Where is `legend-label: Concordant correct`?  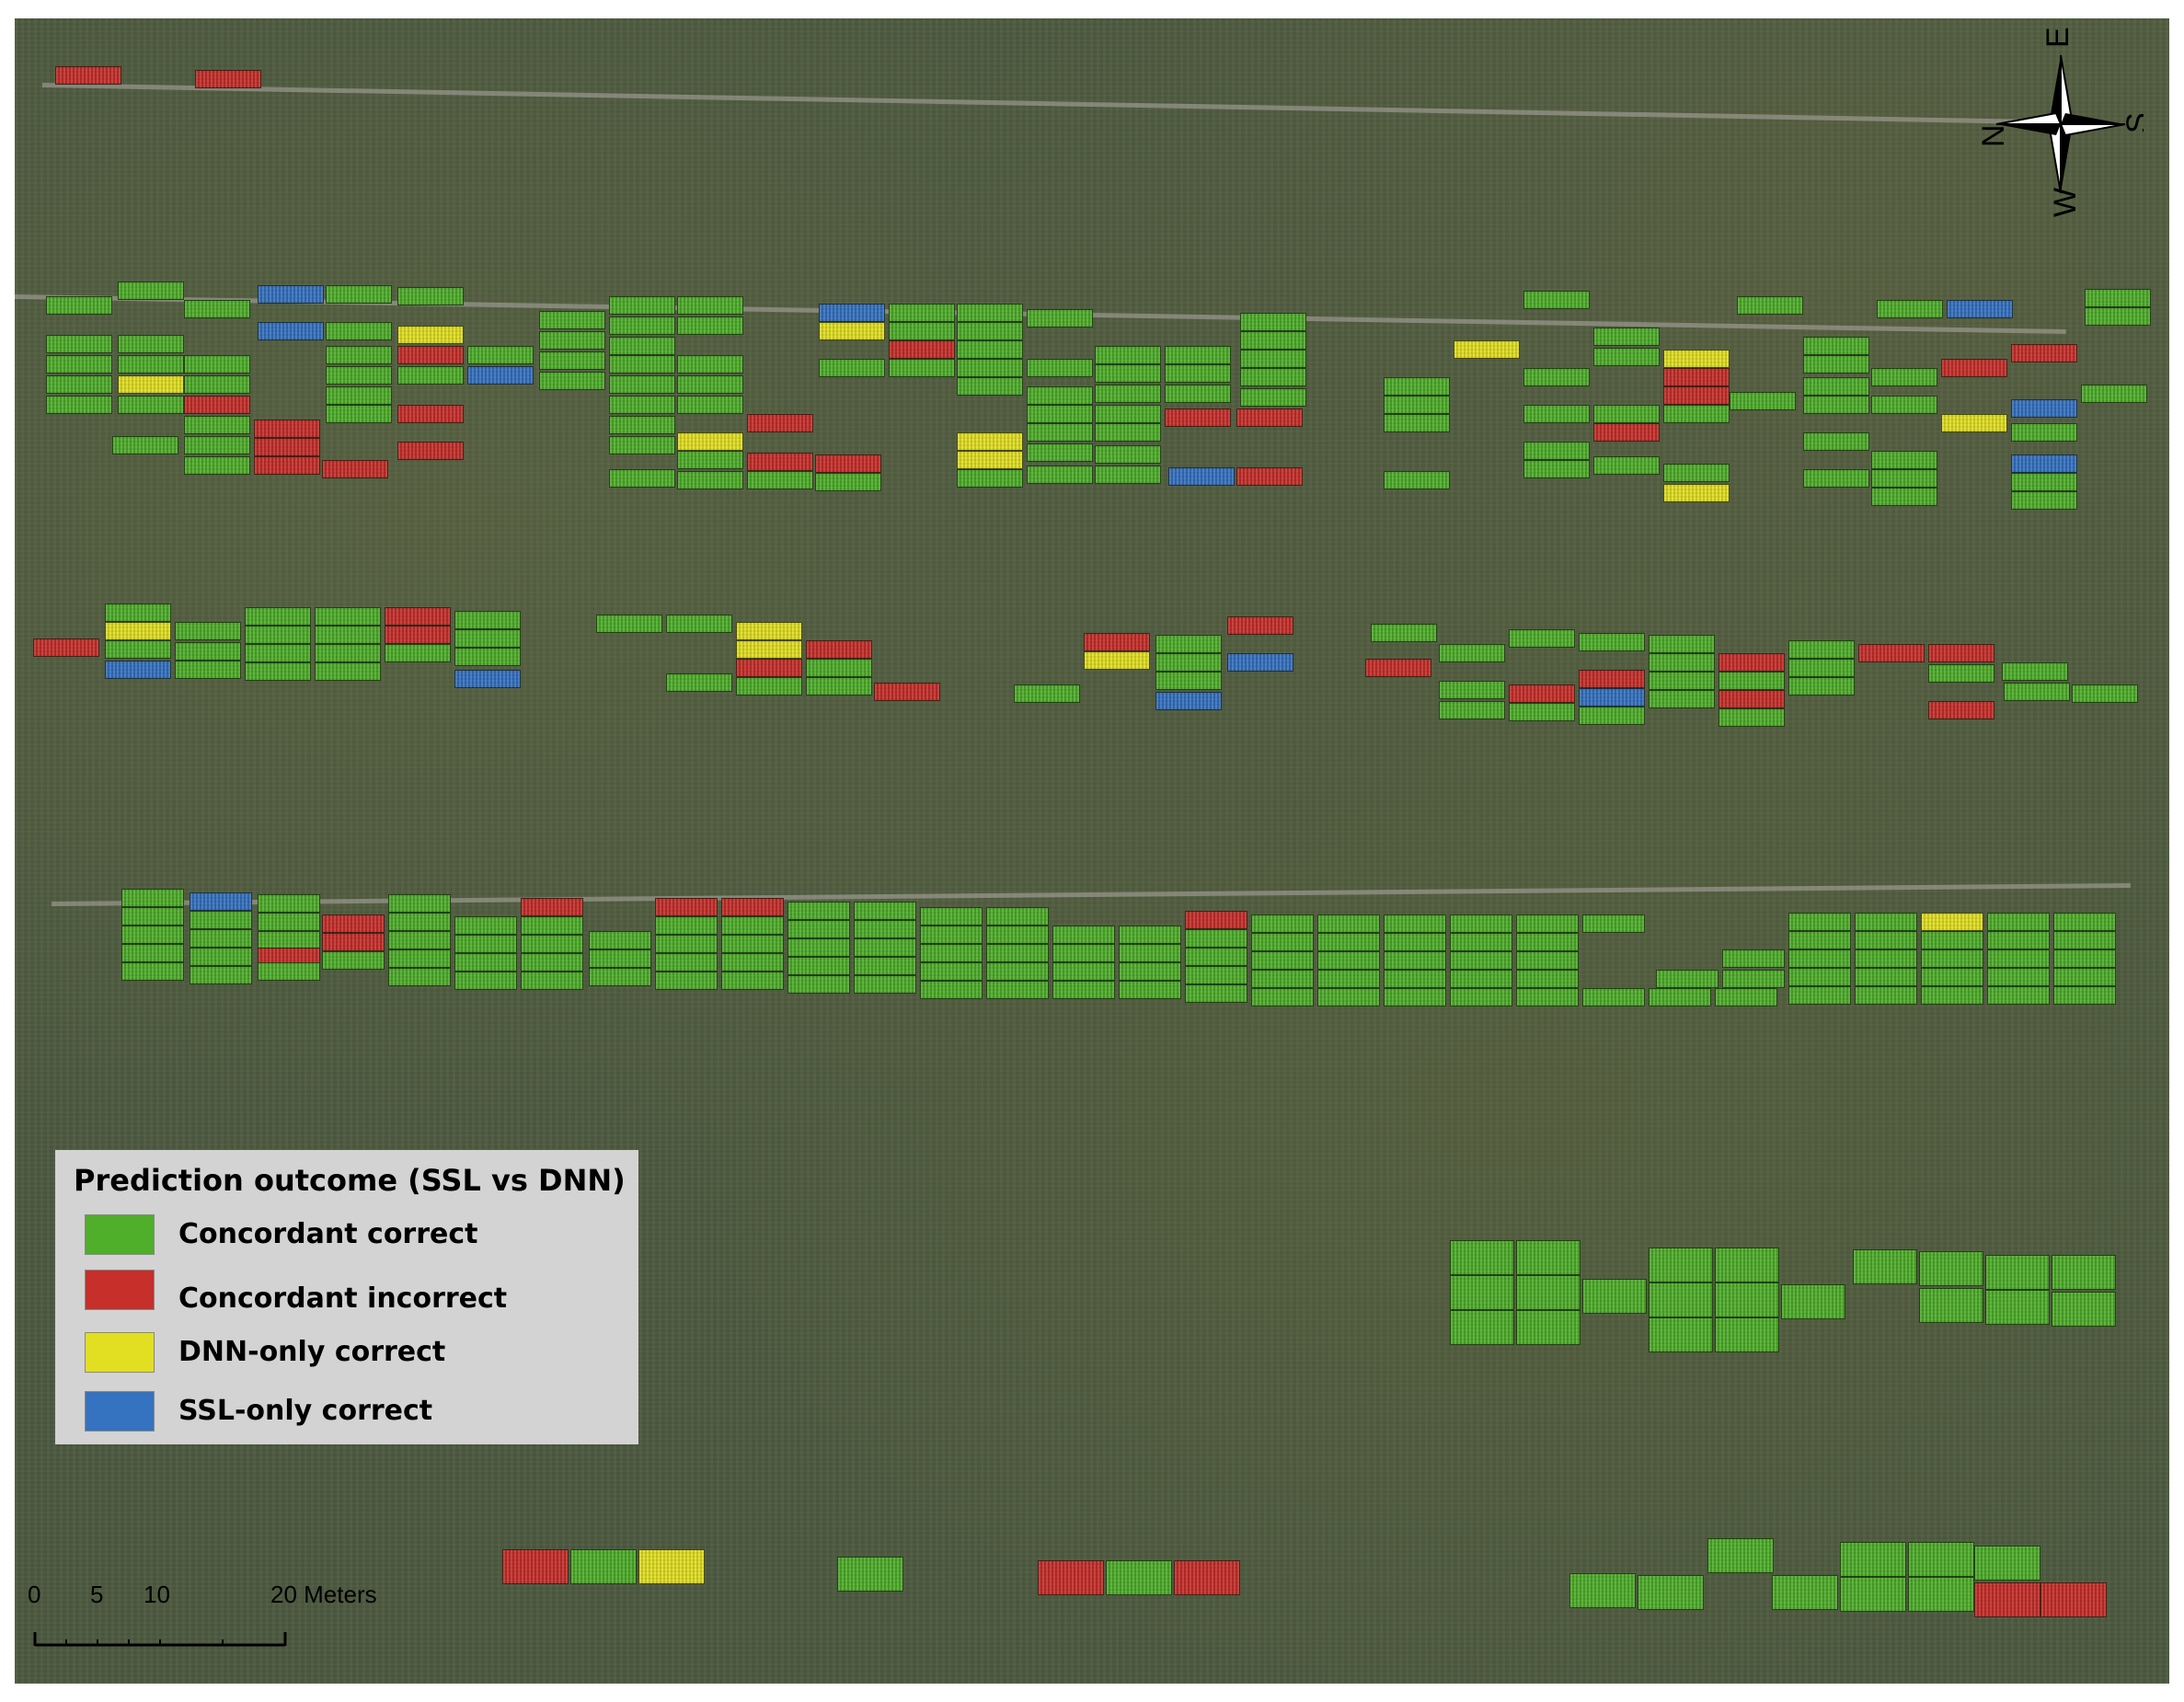 legend-label: Concordant correct is located at coordinates (328, 1234).